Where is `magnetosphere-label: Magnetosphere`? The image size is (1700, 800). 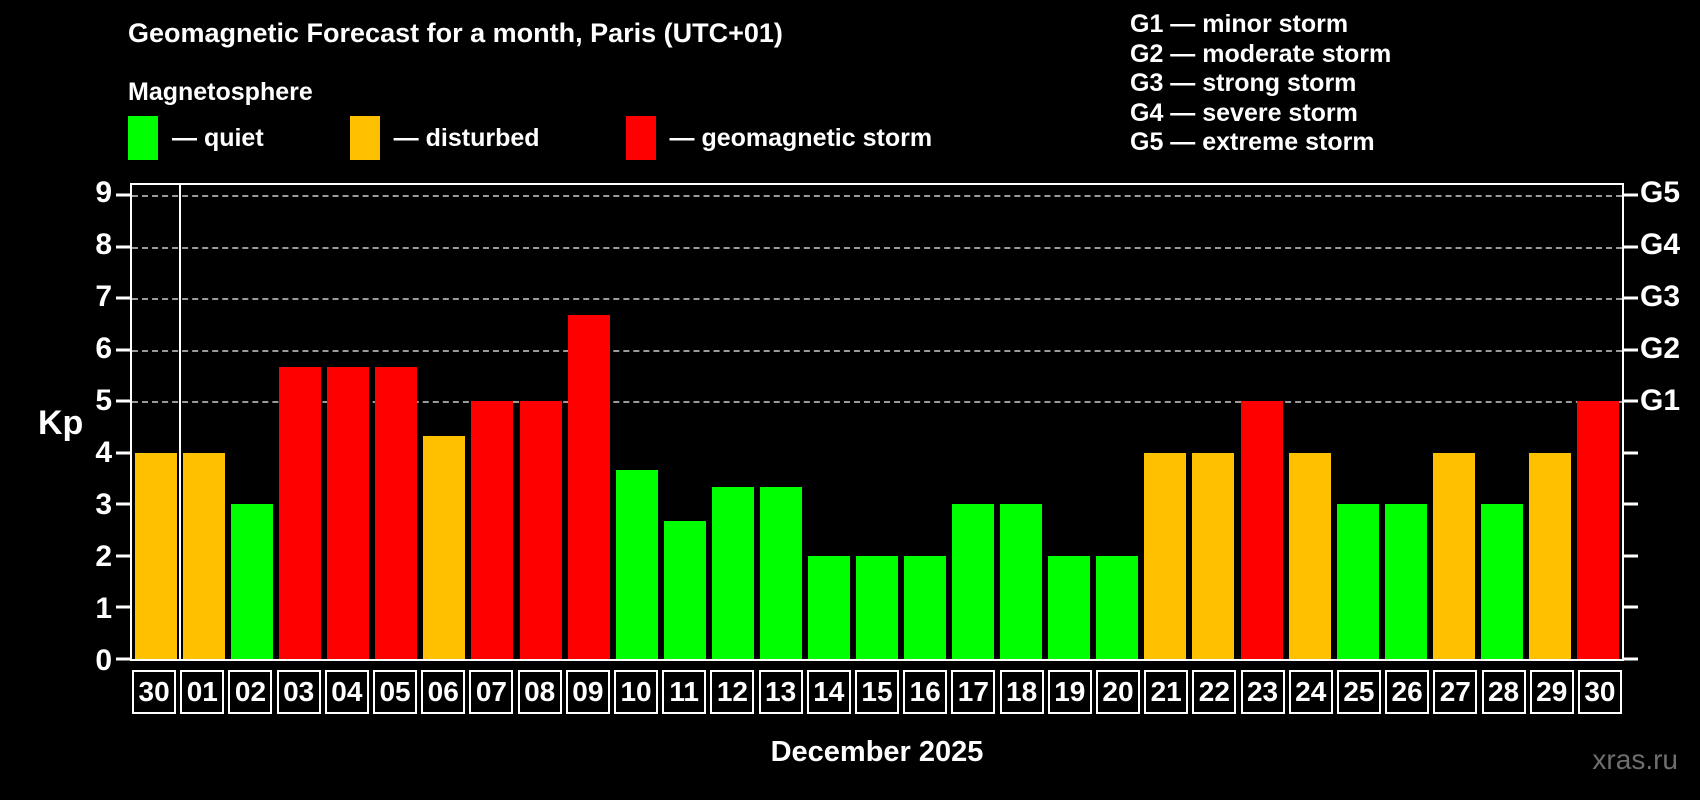
magnetosphere-label: Magnetosphere is located at coordinates (220, 92).